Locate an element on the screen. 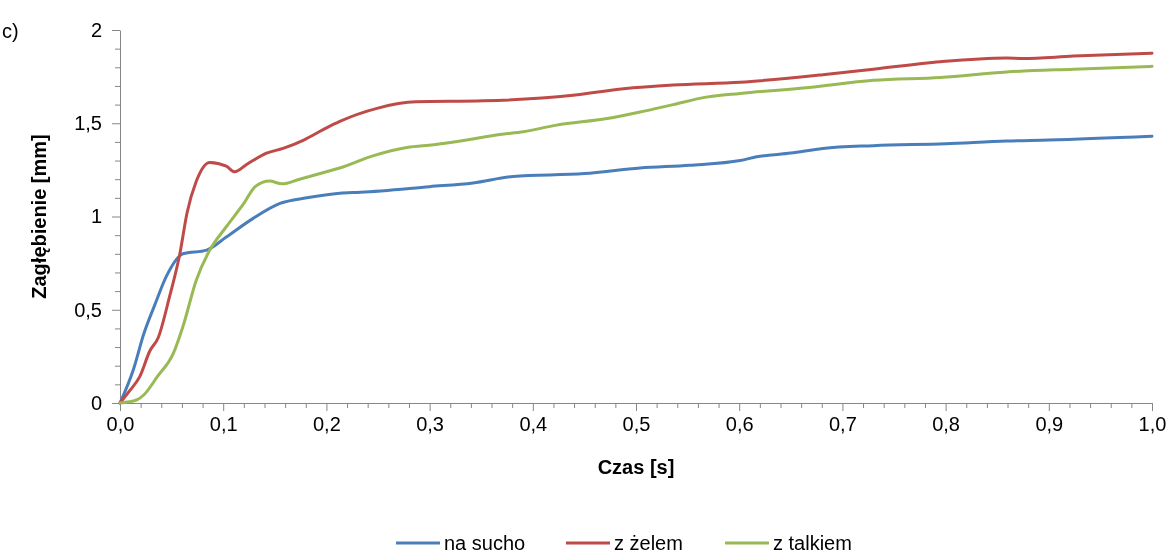  x-tick-label: 0,5 is located at coordinates (636, 424).